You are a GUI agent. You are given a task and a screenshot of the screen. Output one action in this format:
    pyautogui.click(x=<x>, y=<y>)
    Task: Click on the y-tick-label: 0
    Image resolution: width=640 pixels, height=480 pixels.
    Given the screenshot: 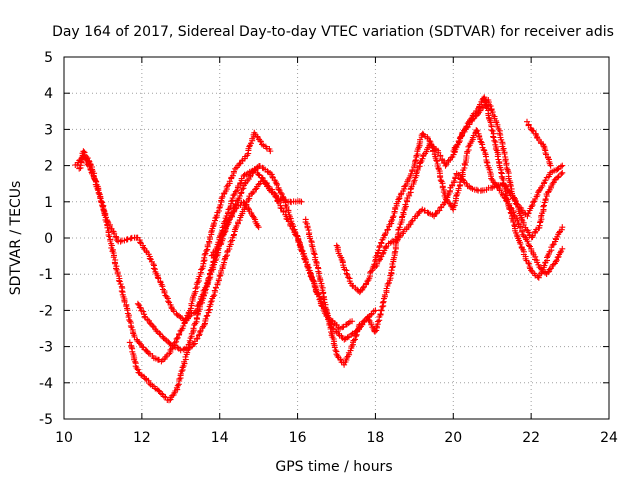 What is the action you would take?
    pyautogui.click(x=48, y=239)
    